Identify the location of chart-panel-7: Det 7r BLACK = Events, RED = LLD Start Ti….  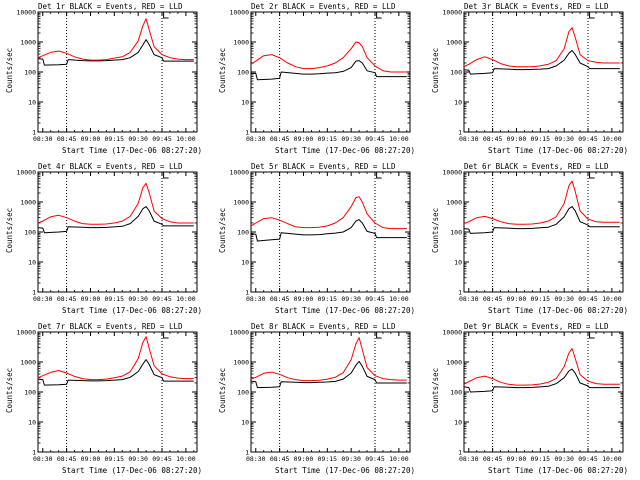
(106, 400).